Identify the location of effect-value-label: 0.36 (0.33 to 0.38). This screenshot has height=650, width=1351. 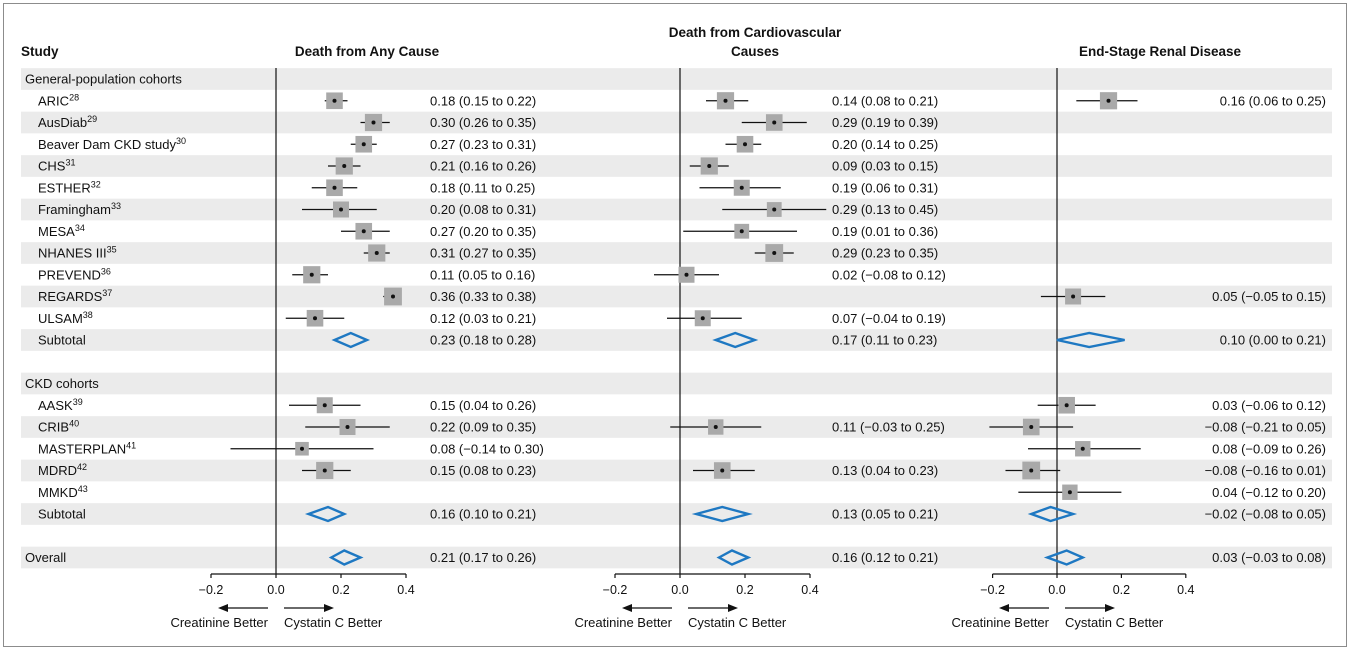
(483, 296).